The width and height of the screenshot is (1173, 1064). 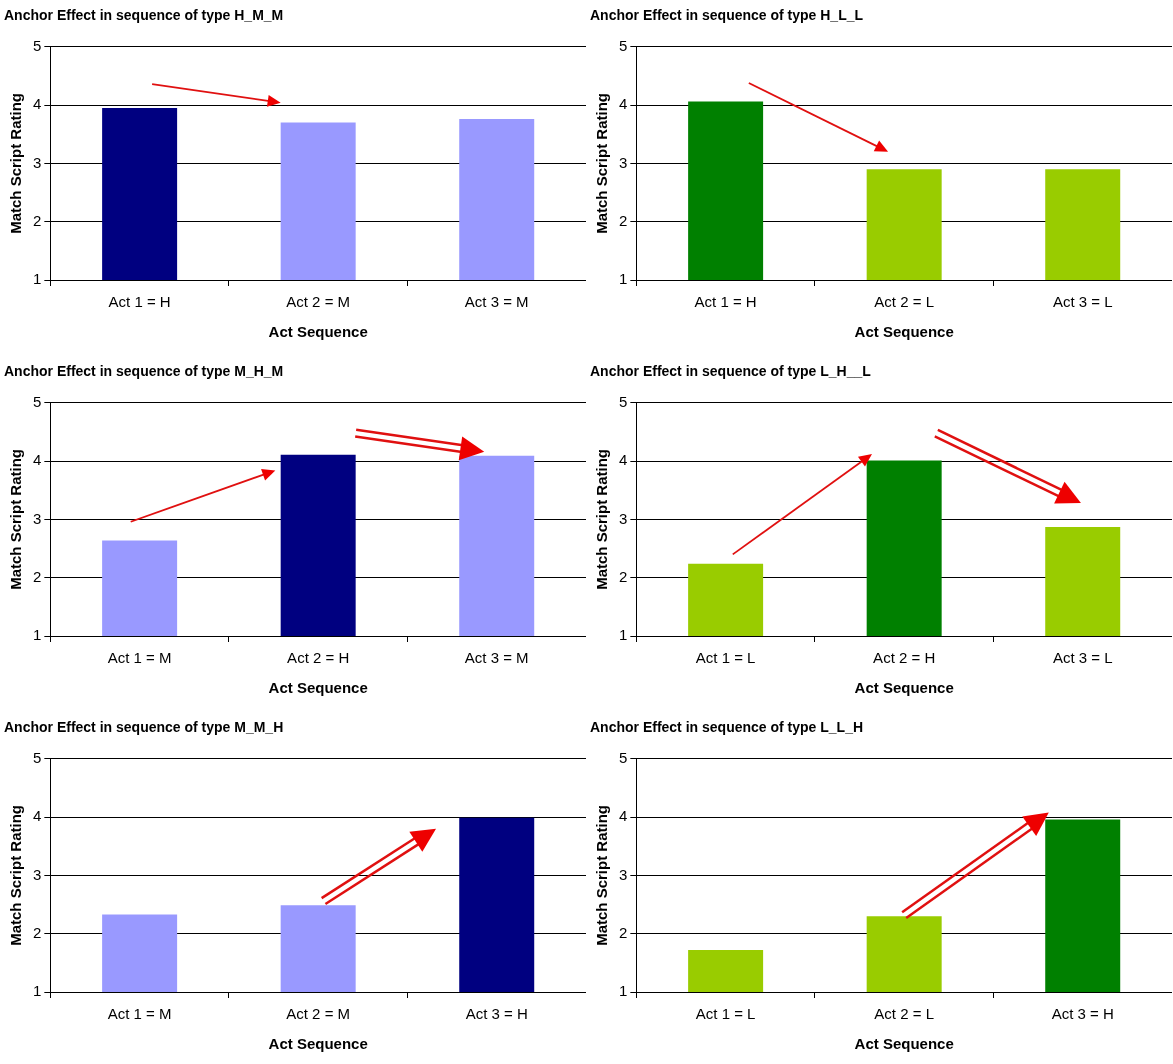 What do you see at coordinates (144, 15) in the screenshot?
I see `chart-title: Anchor Effect in sequence of type H_M_M` at bounding box center [144, 15].